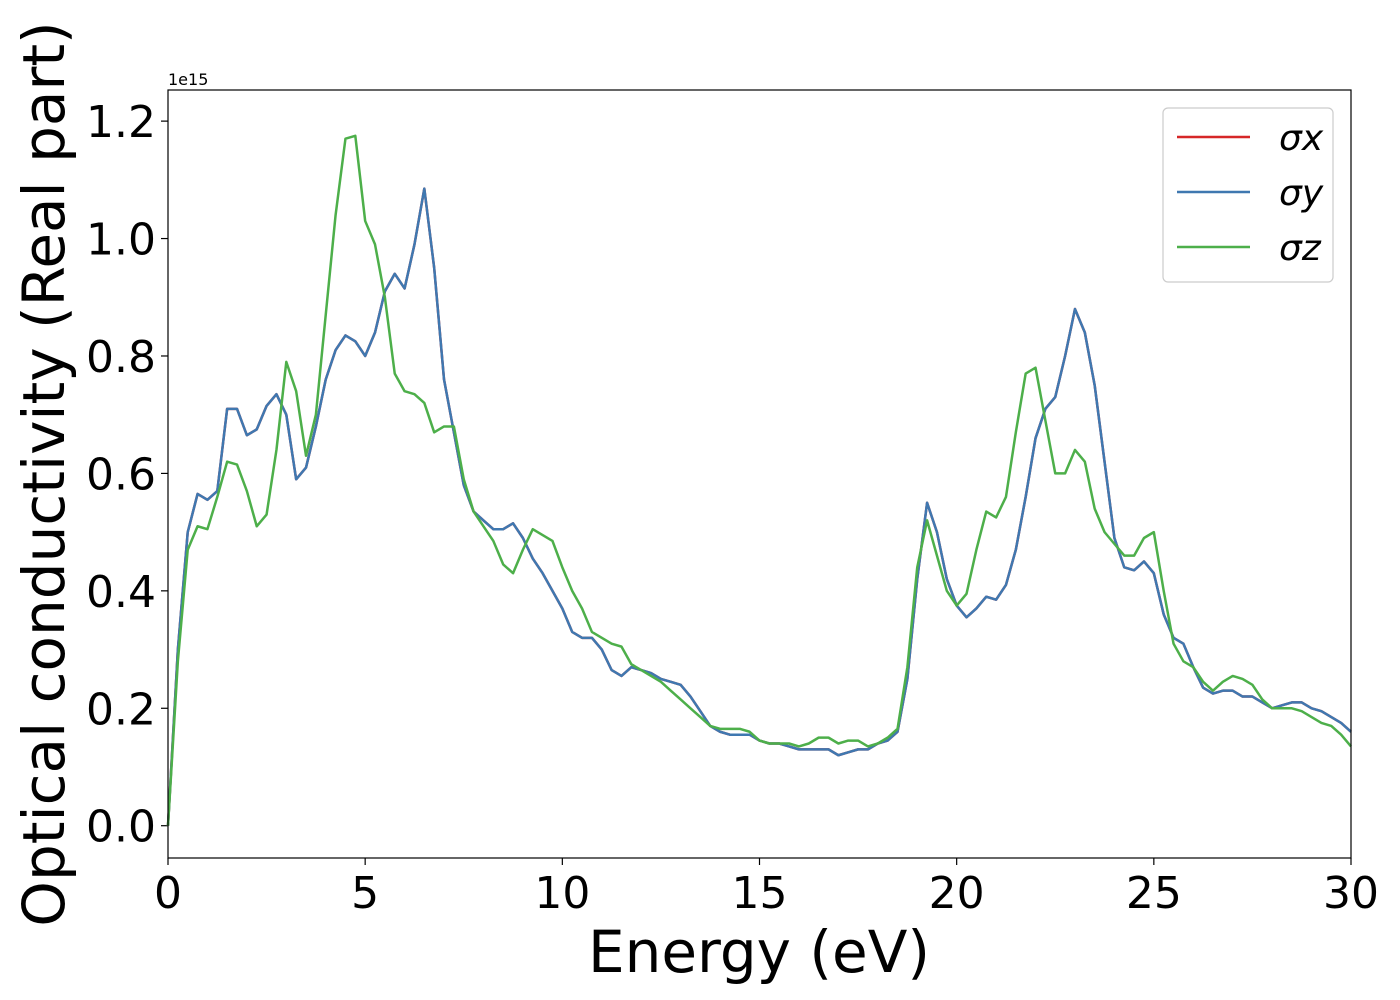 This screenshot has height=1000, width=1400. I want to click on x-tick-label: 10, so click(562, 893).